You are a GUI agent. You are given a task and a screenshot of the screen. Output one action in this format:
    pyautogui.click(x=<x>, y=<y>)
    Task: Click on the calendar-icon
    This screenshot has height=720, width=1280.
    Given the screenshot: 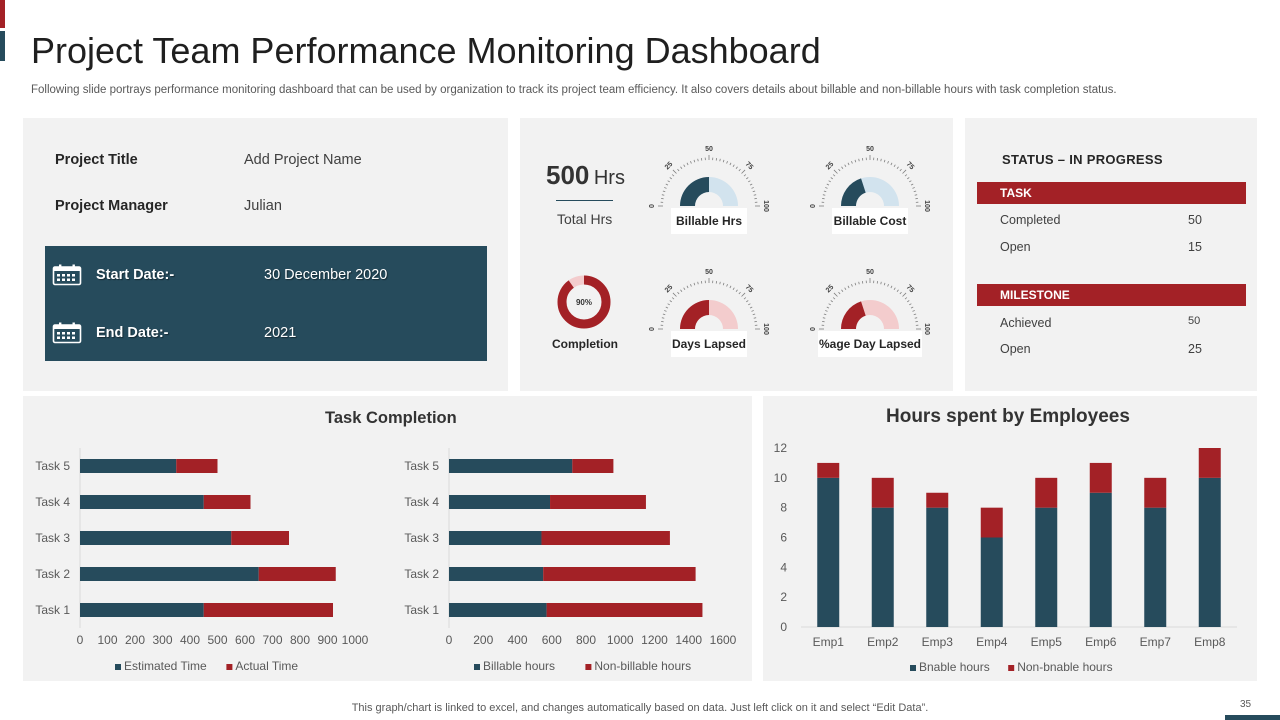 What is the action you would take?
    pyautogui.click(x=67, y=275)
    